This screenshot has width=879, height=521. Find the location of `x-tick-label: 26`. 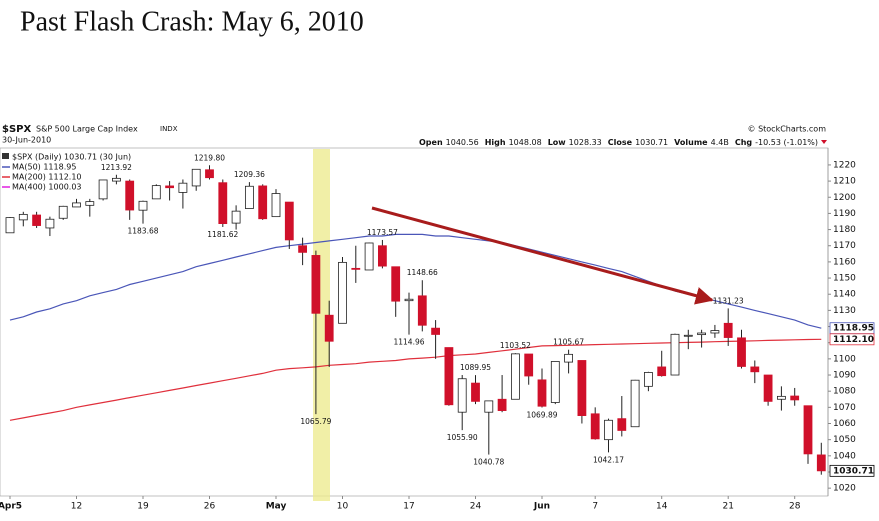

x-tick-label: 26 is located at coordinates (210, 507).